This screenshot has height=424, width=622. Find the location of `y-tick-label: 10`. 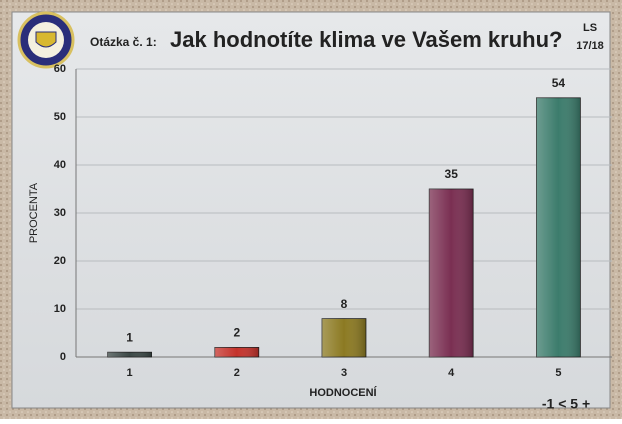

y-tick-label: 10 is located at coordinates (60, 309).